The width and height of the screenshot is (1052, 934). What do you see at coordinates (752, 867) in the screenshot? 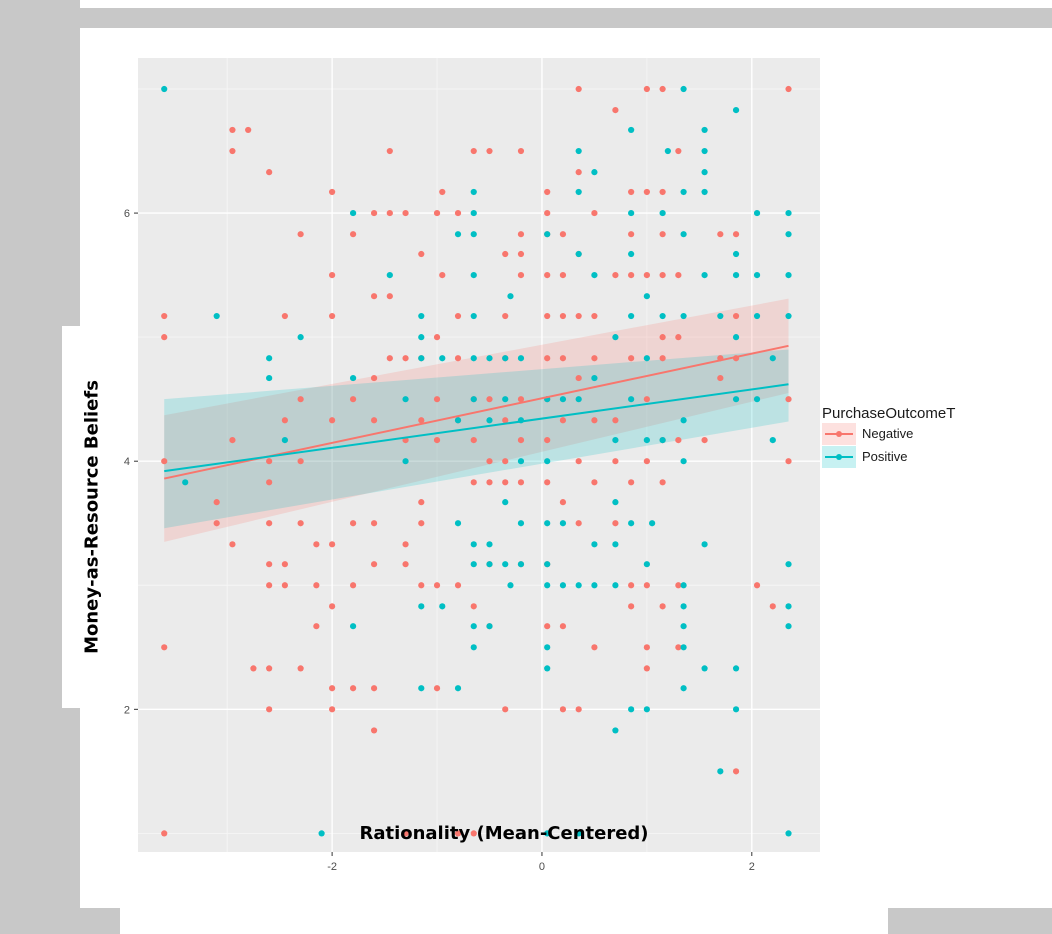
I see `x-tick-label: 2` at bounding box center [752, 867].